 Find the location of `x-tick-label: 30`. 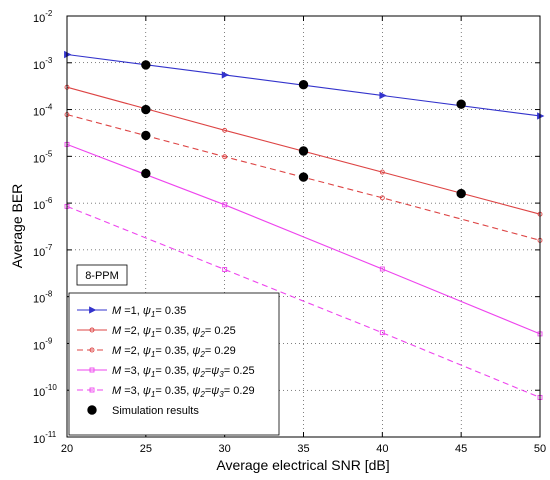

x-tick-label: 30 is located at coordinates (225, 449).